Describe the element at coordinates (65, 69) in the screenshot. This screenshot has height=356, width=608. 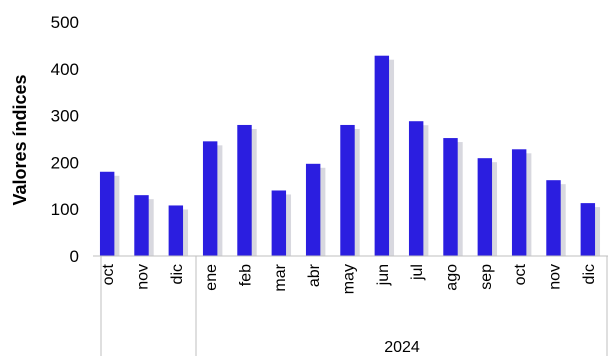
I see `y-tick-label: 400` at that location.